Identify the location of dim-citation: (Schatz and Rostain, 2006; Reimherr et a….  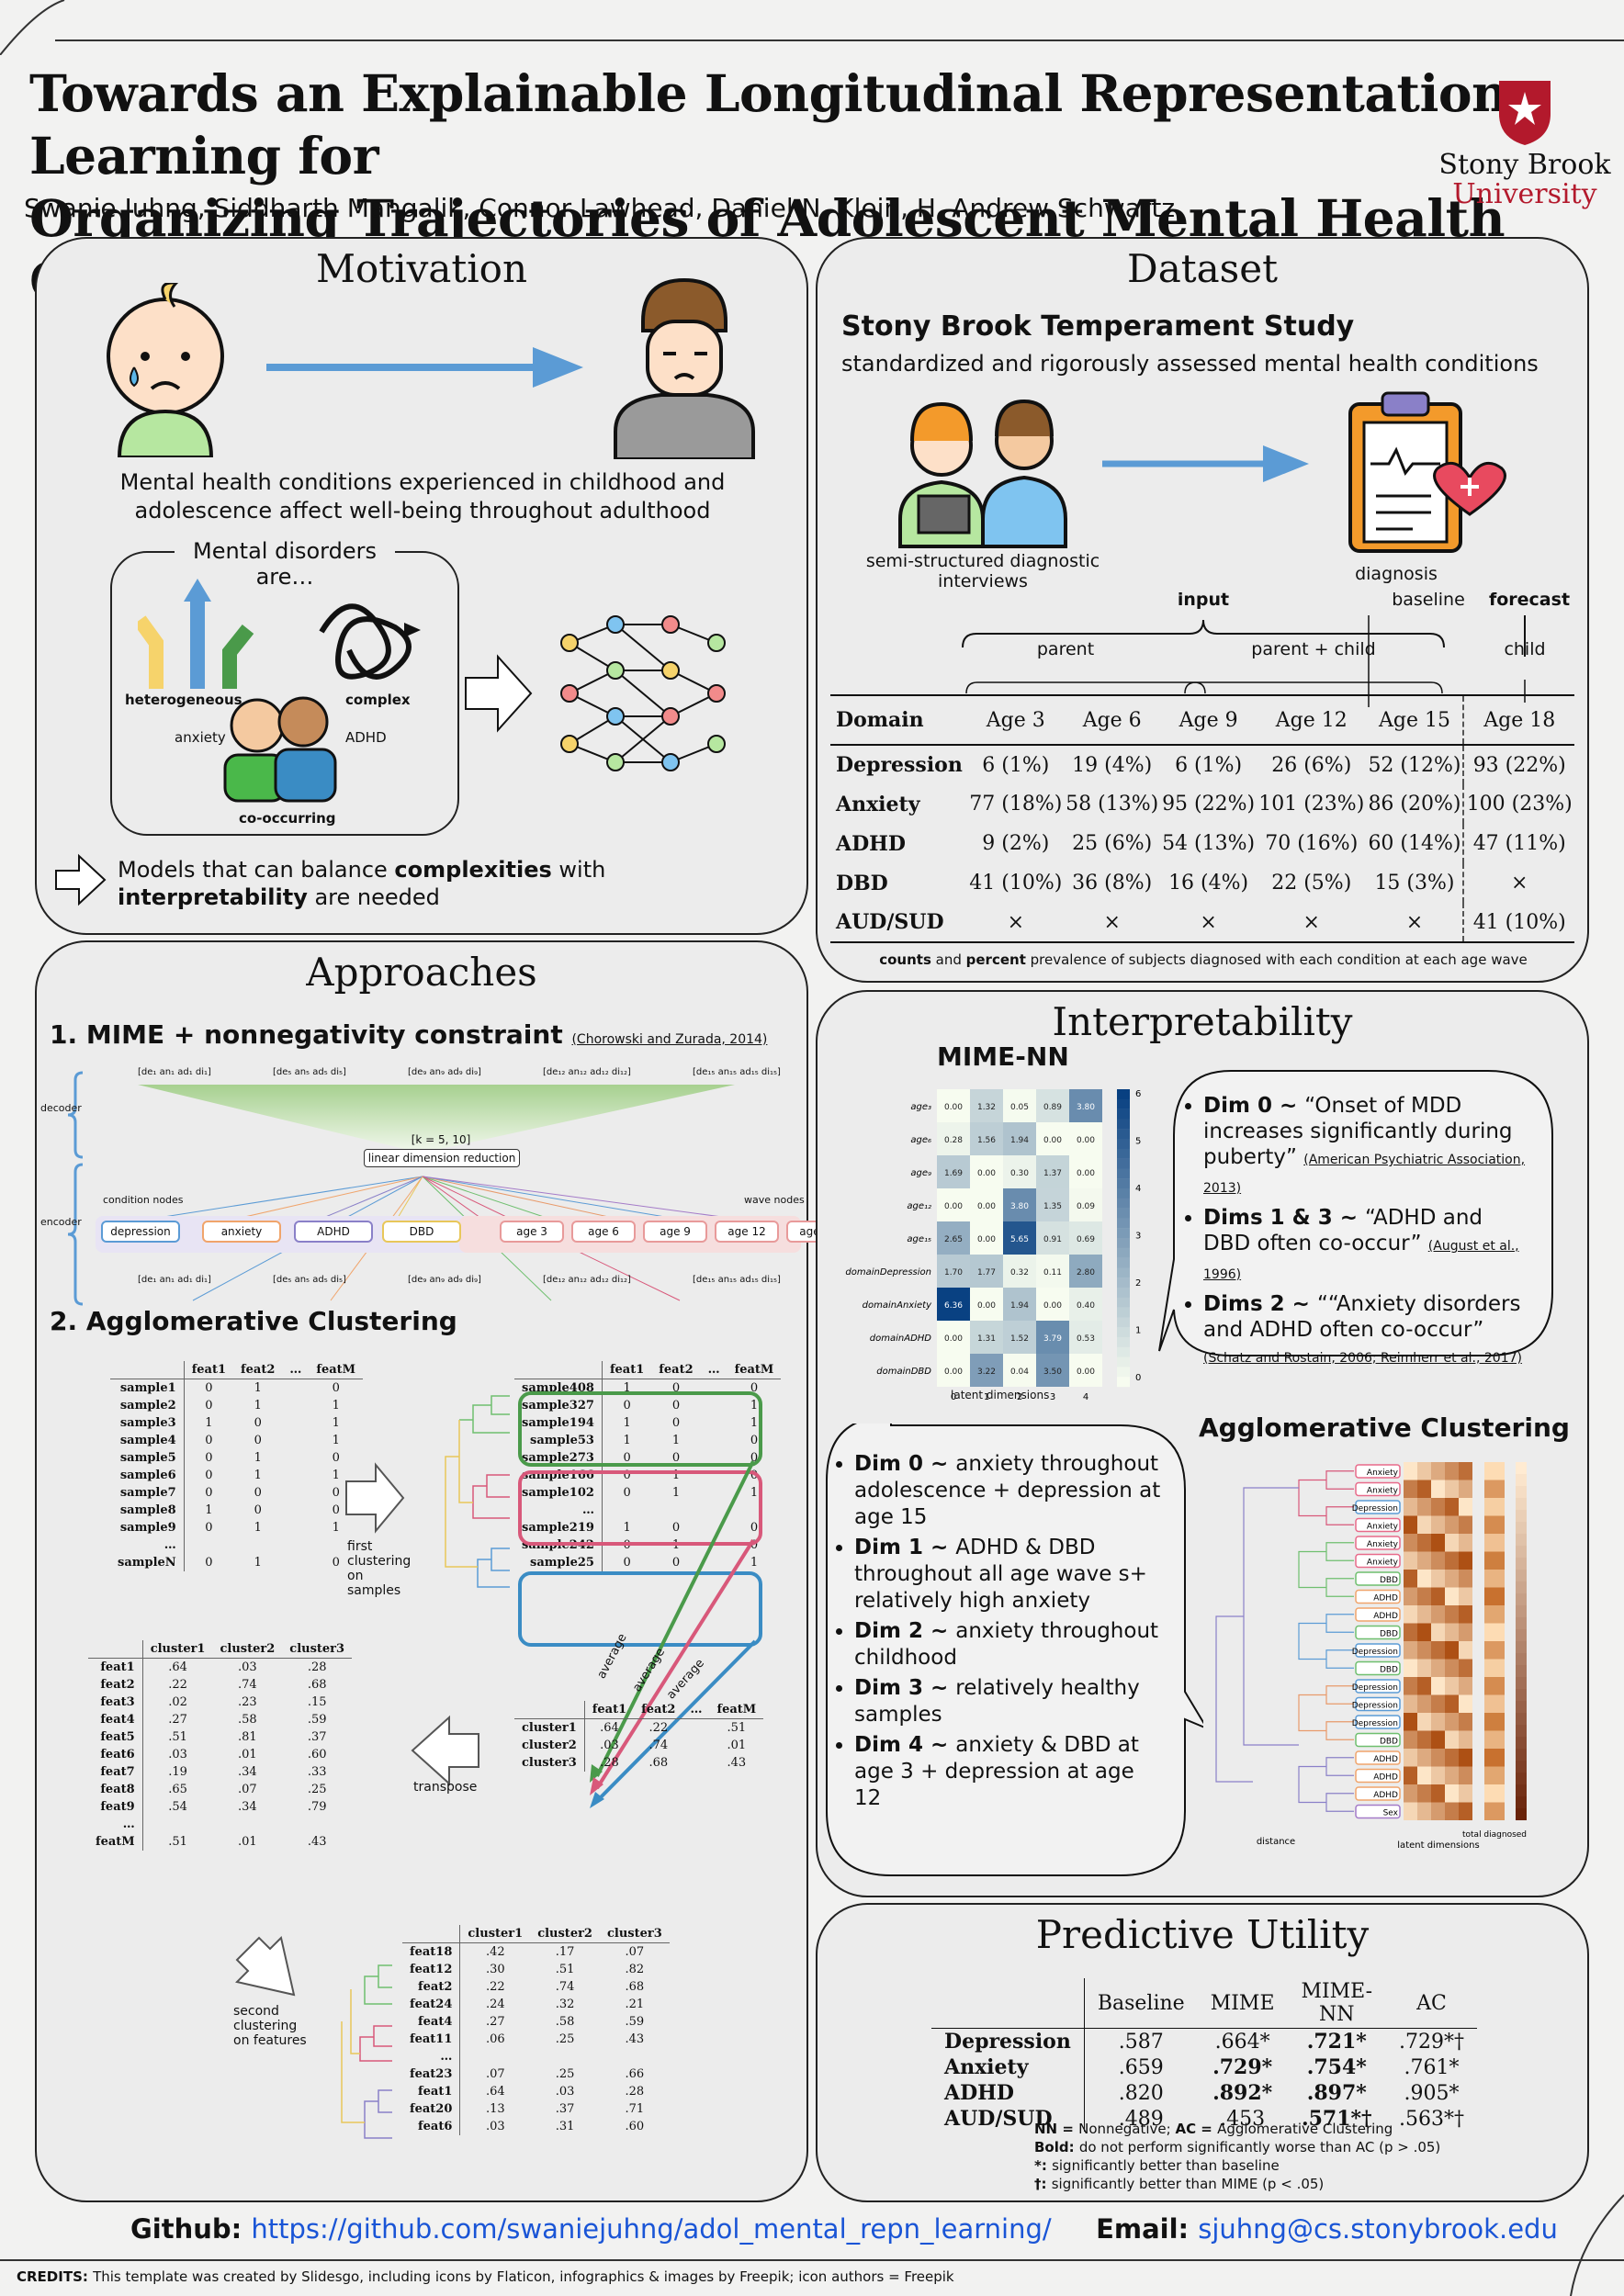
(1362, 1358).